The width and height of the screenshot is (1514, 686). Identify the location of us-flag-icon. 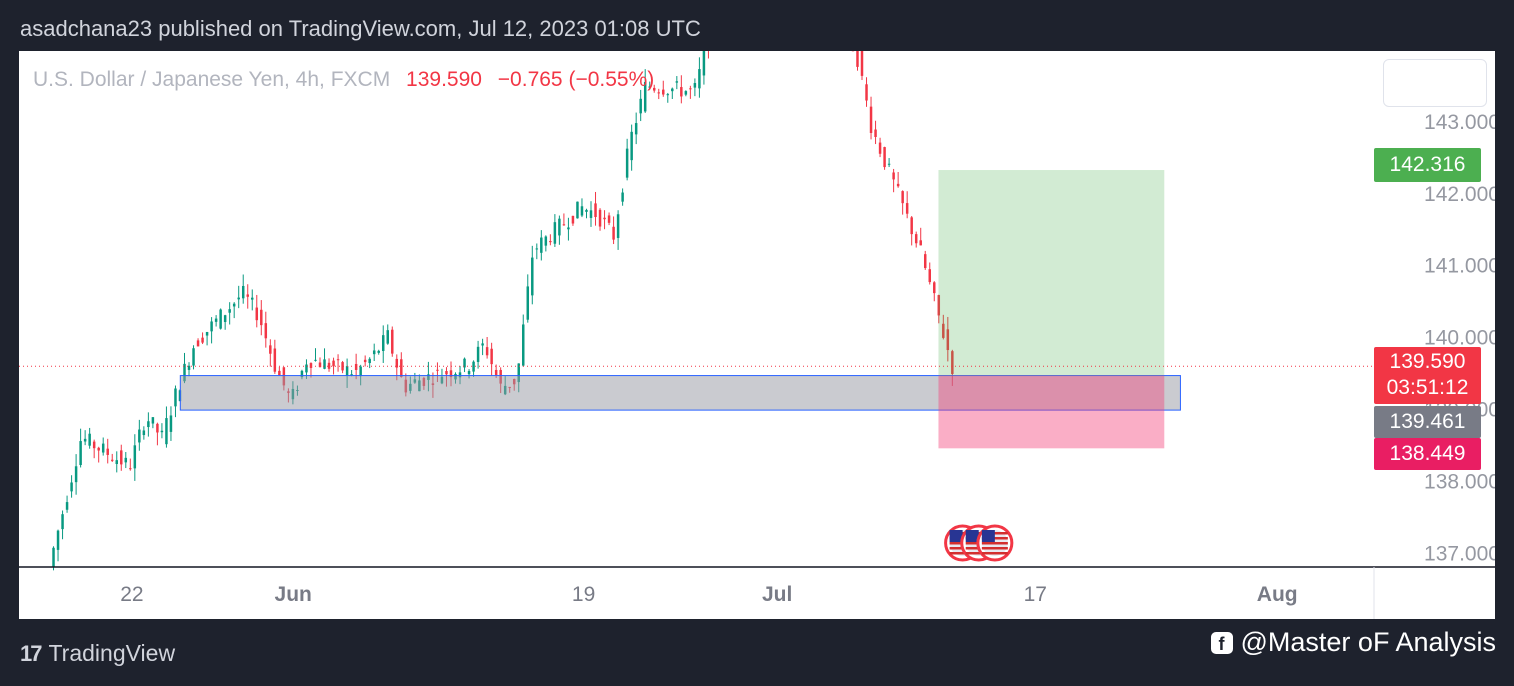
(995, 543).